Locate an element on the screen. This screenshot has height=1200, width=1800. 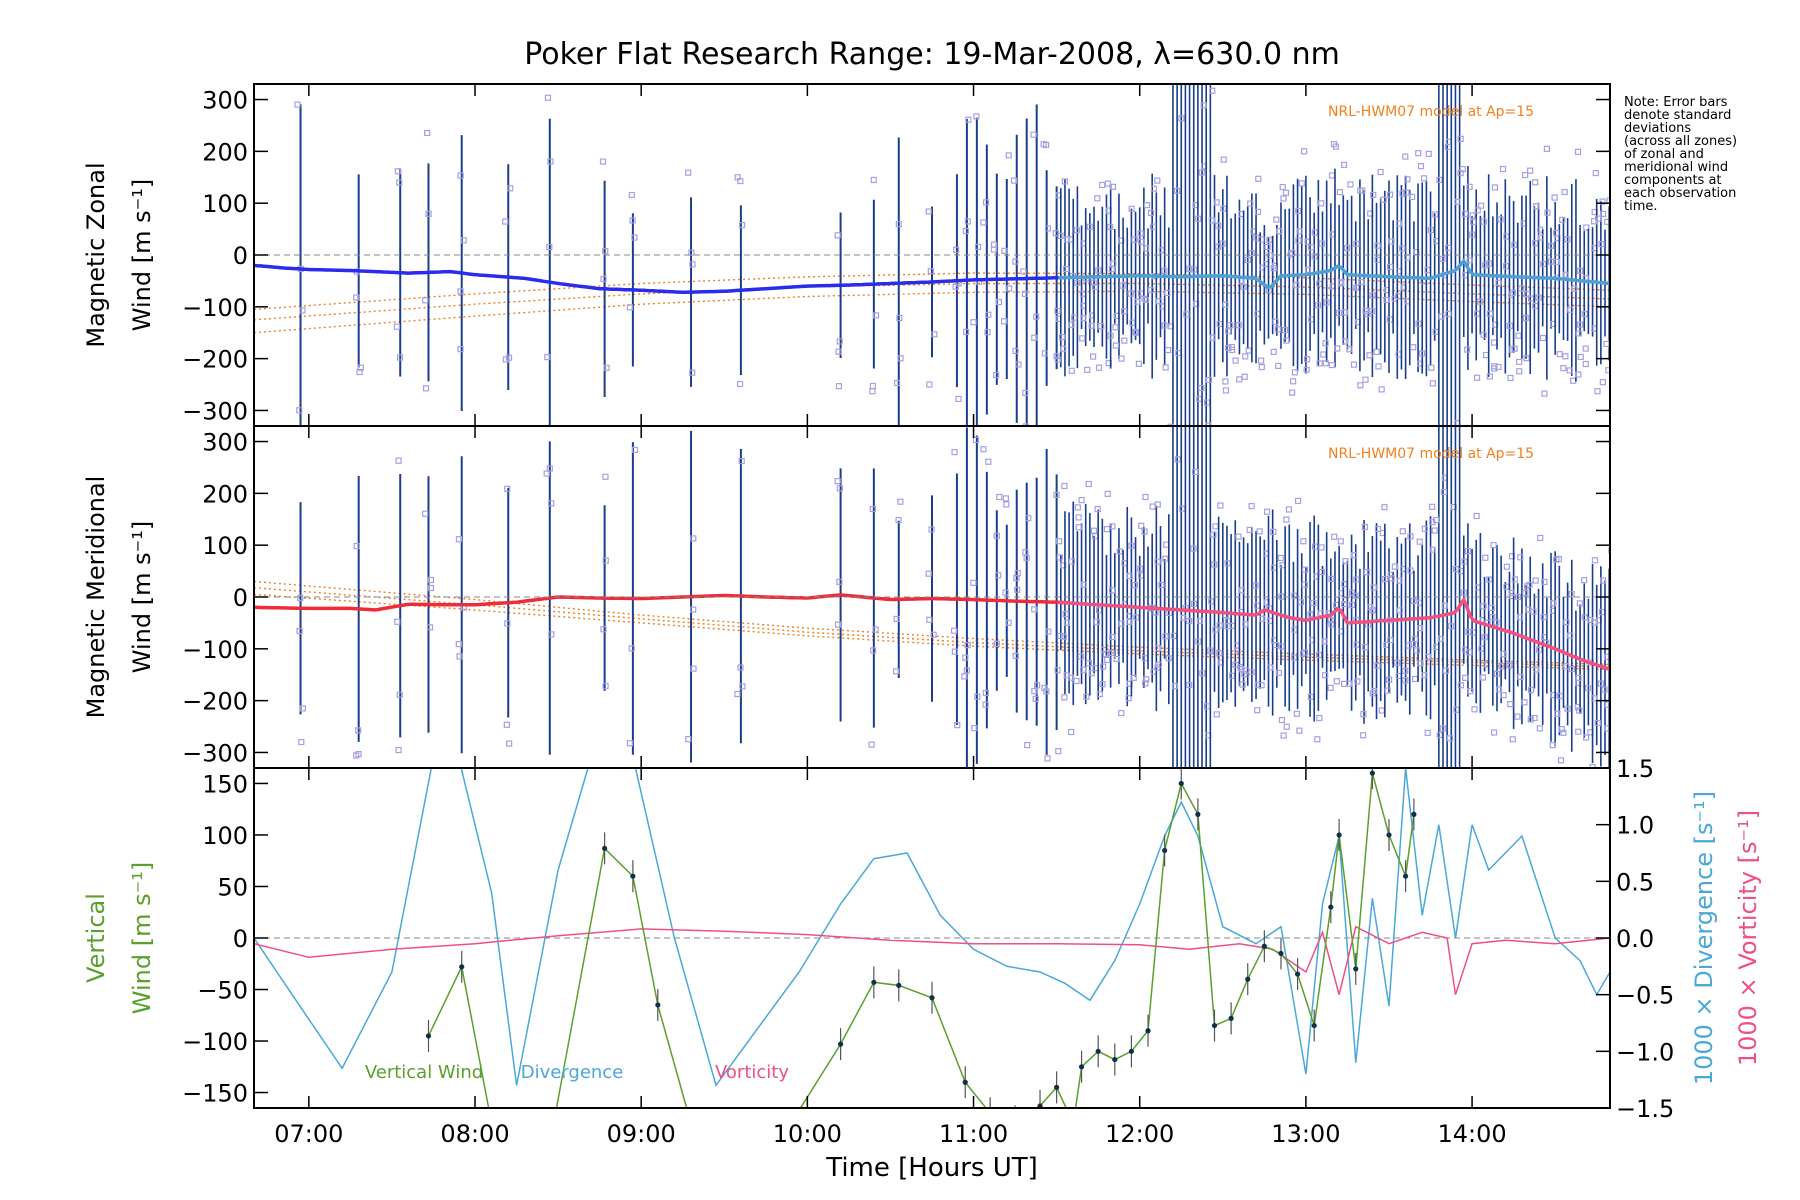
y2-tick-label: 0.5 is located at coordinates (1635, 882).